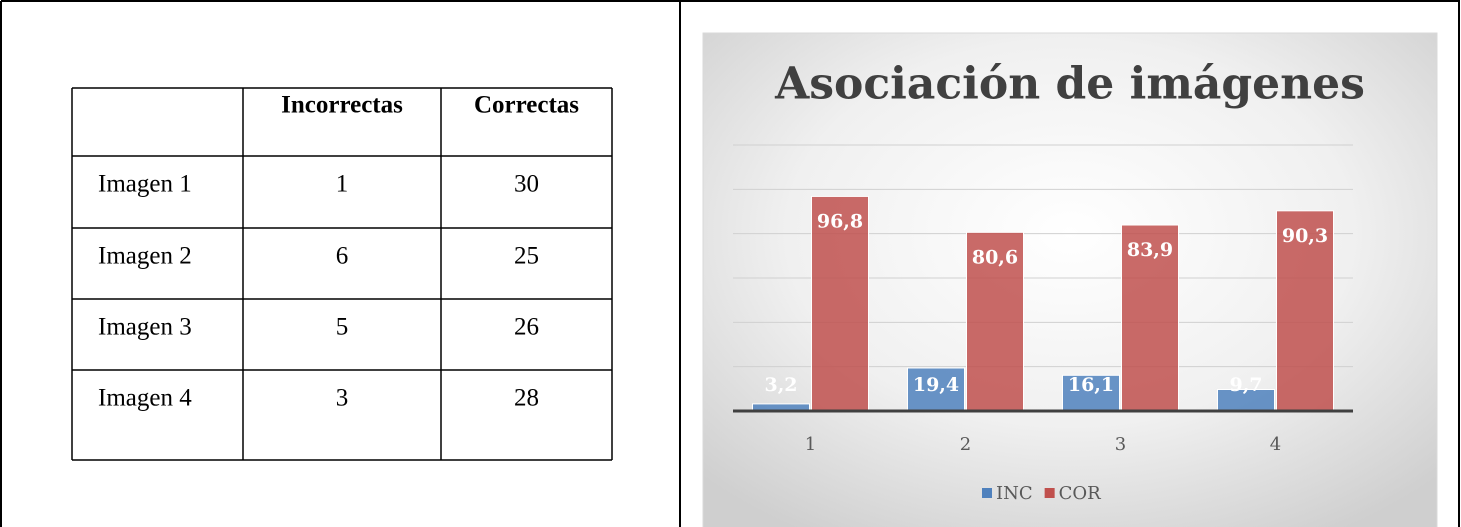 The height and width of the screenshot is (527, 1461). What do you see at coordinates (936, 385) in the screenshot?
I see `data-label: 19,4` at bounding box center [936, 385].